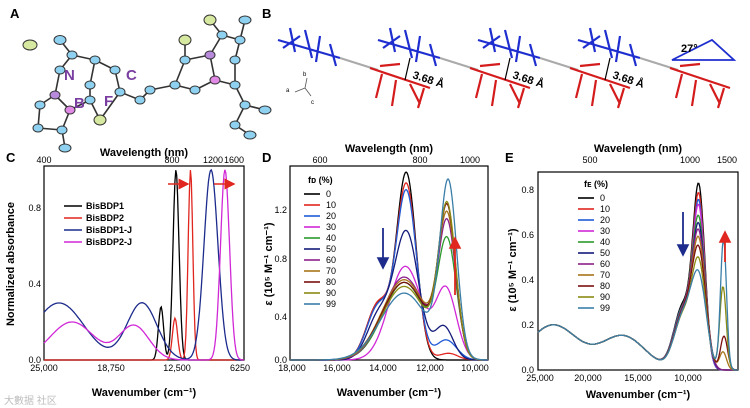 The width and height of the screenshot is (750, 408). What do you see at coordinates (105, 206) in the screenshot?
I see `legend-bisbdp1: BisBDP1` at bounding box center [105, 206].